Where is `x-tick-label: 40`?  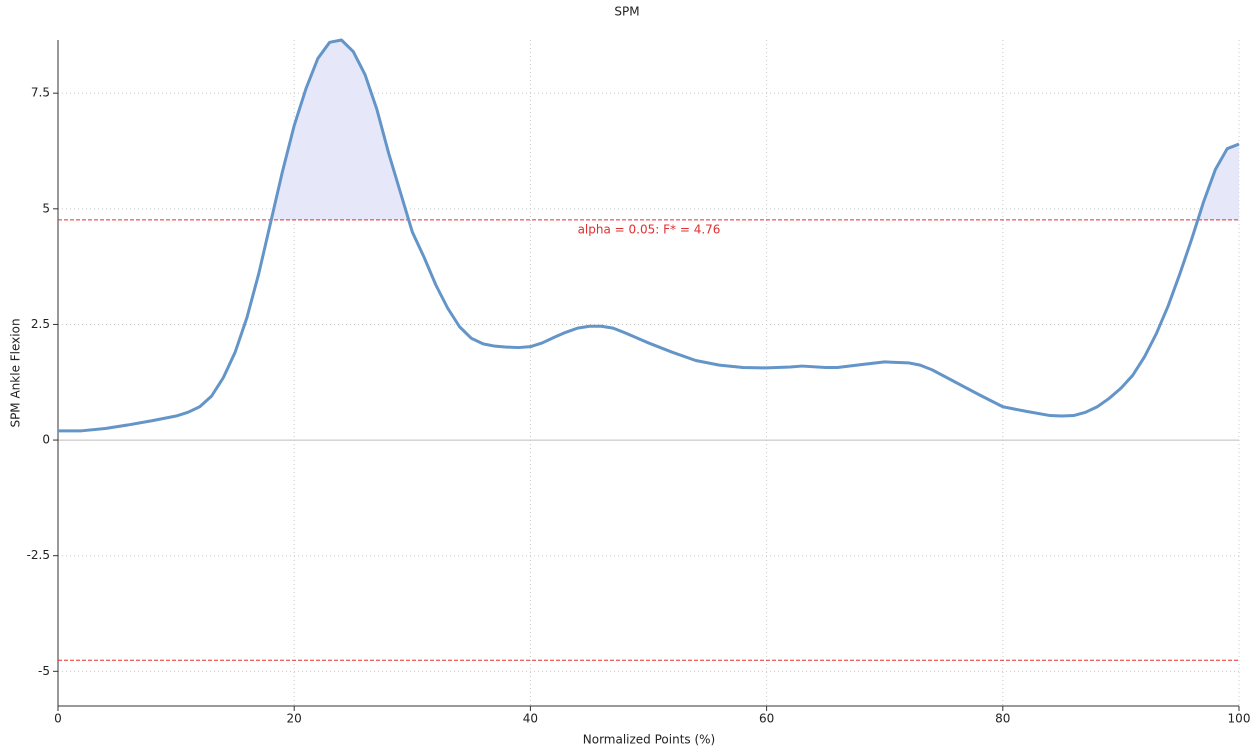 x-tick-label: 40 is located at coordinates (530, 719).